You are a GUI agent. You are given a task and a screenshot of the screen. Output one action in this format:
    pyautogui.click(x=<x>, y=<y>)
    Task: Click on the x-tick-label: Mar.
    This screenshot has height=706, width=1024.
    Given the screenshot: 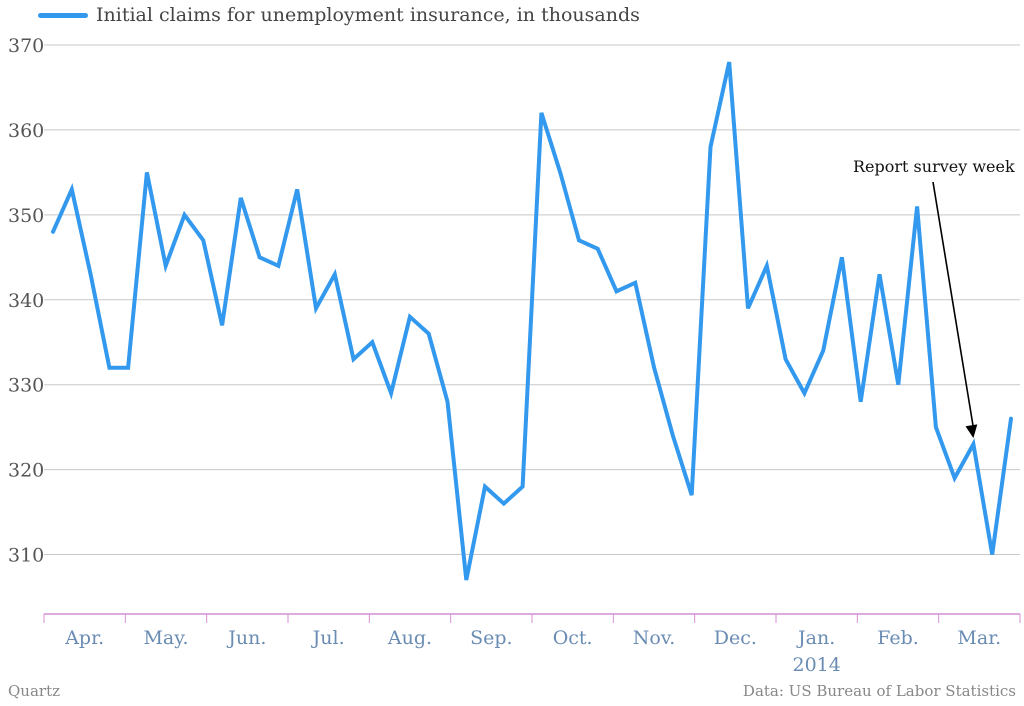 What is the action you would take?
    pyautogui.click(x=979, y=638)
    